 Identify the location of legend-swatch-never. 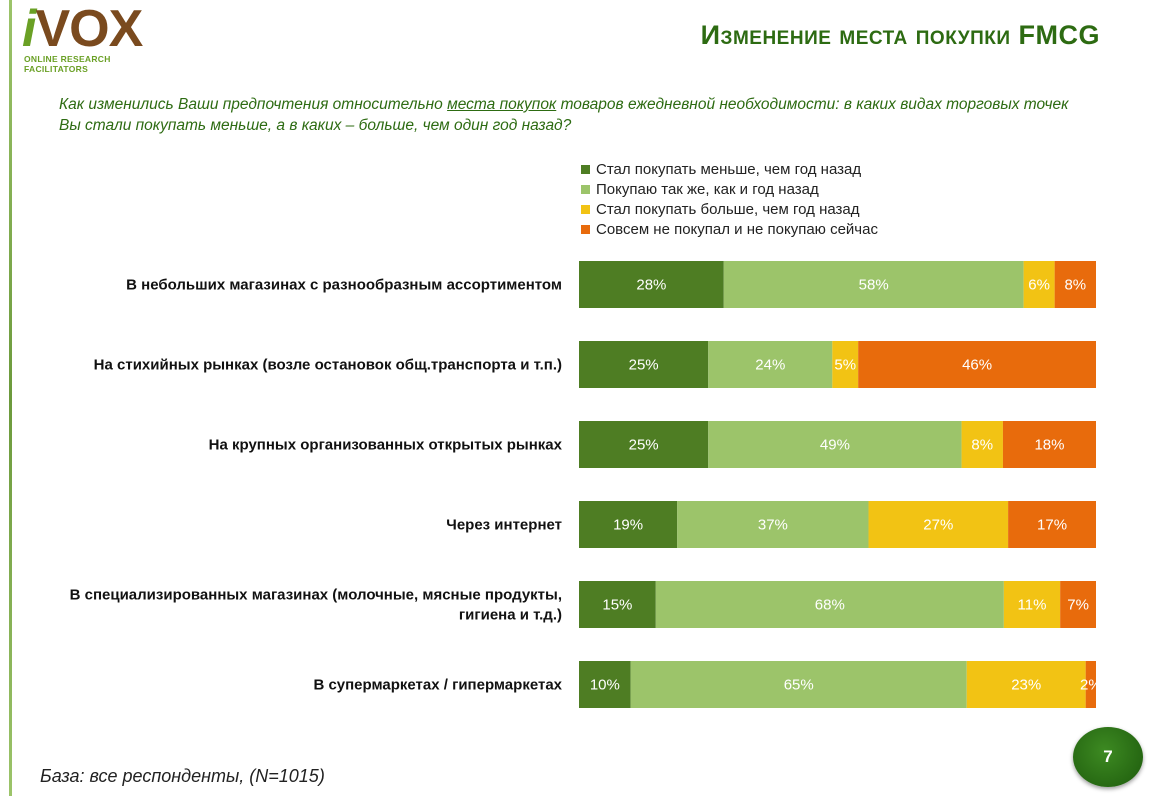
(585, 229).